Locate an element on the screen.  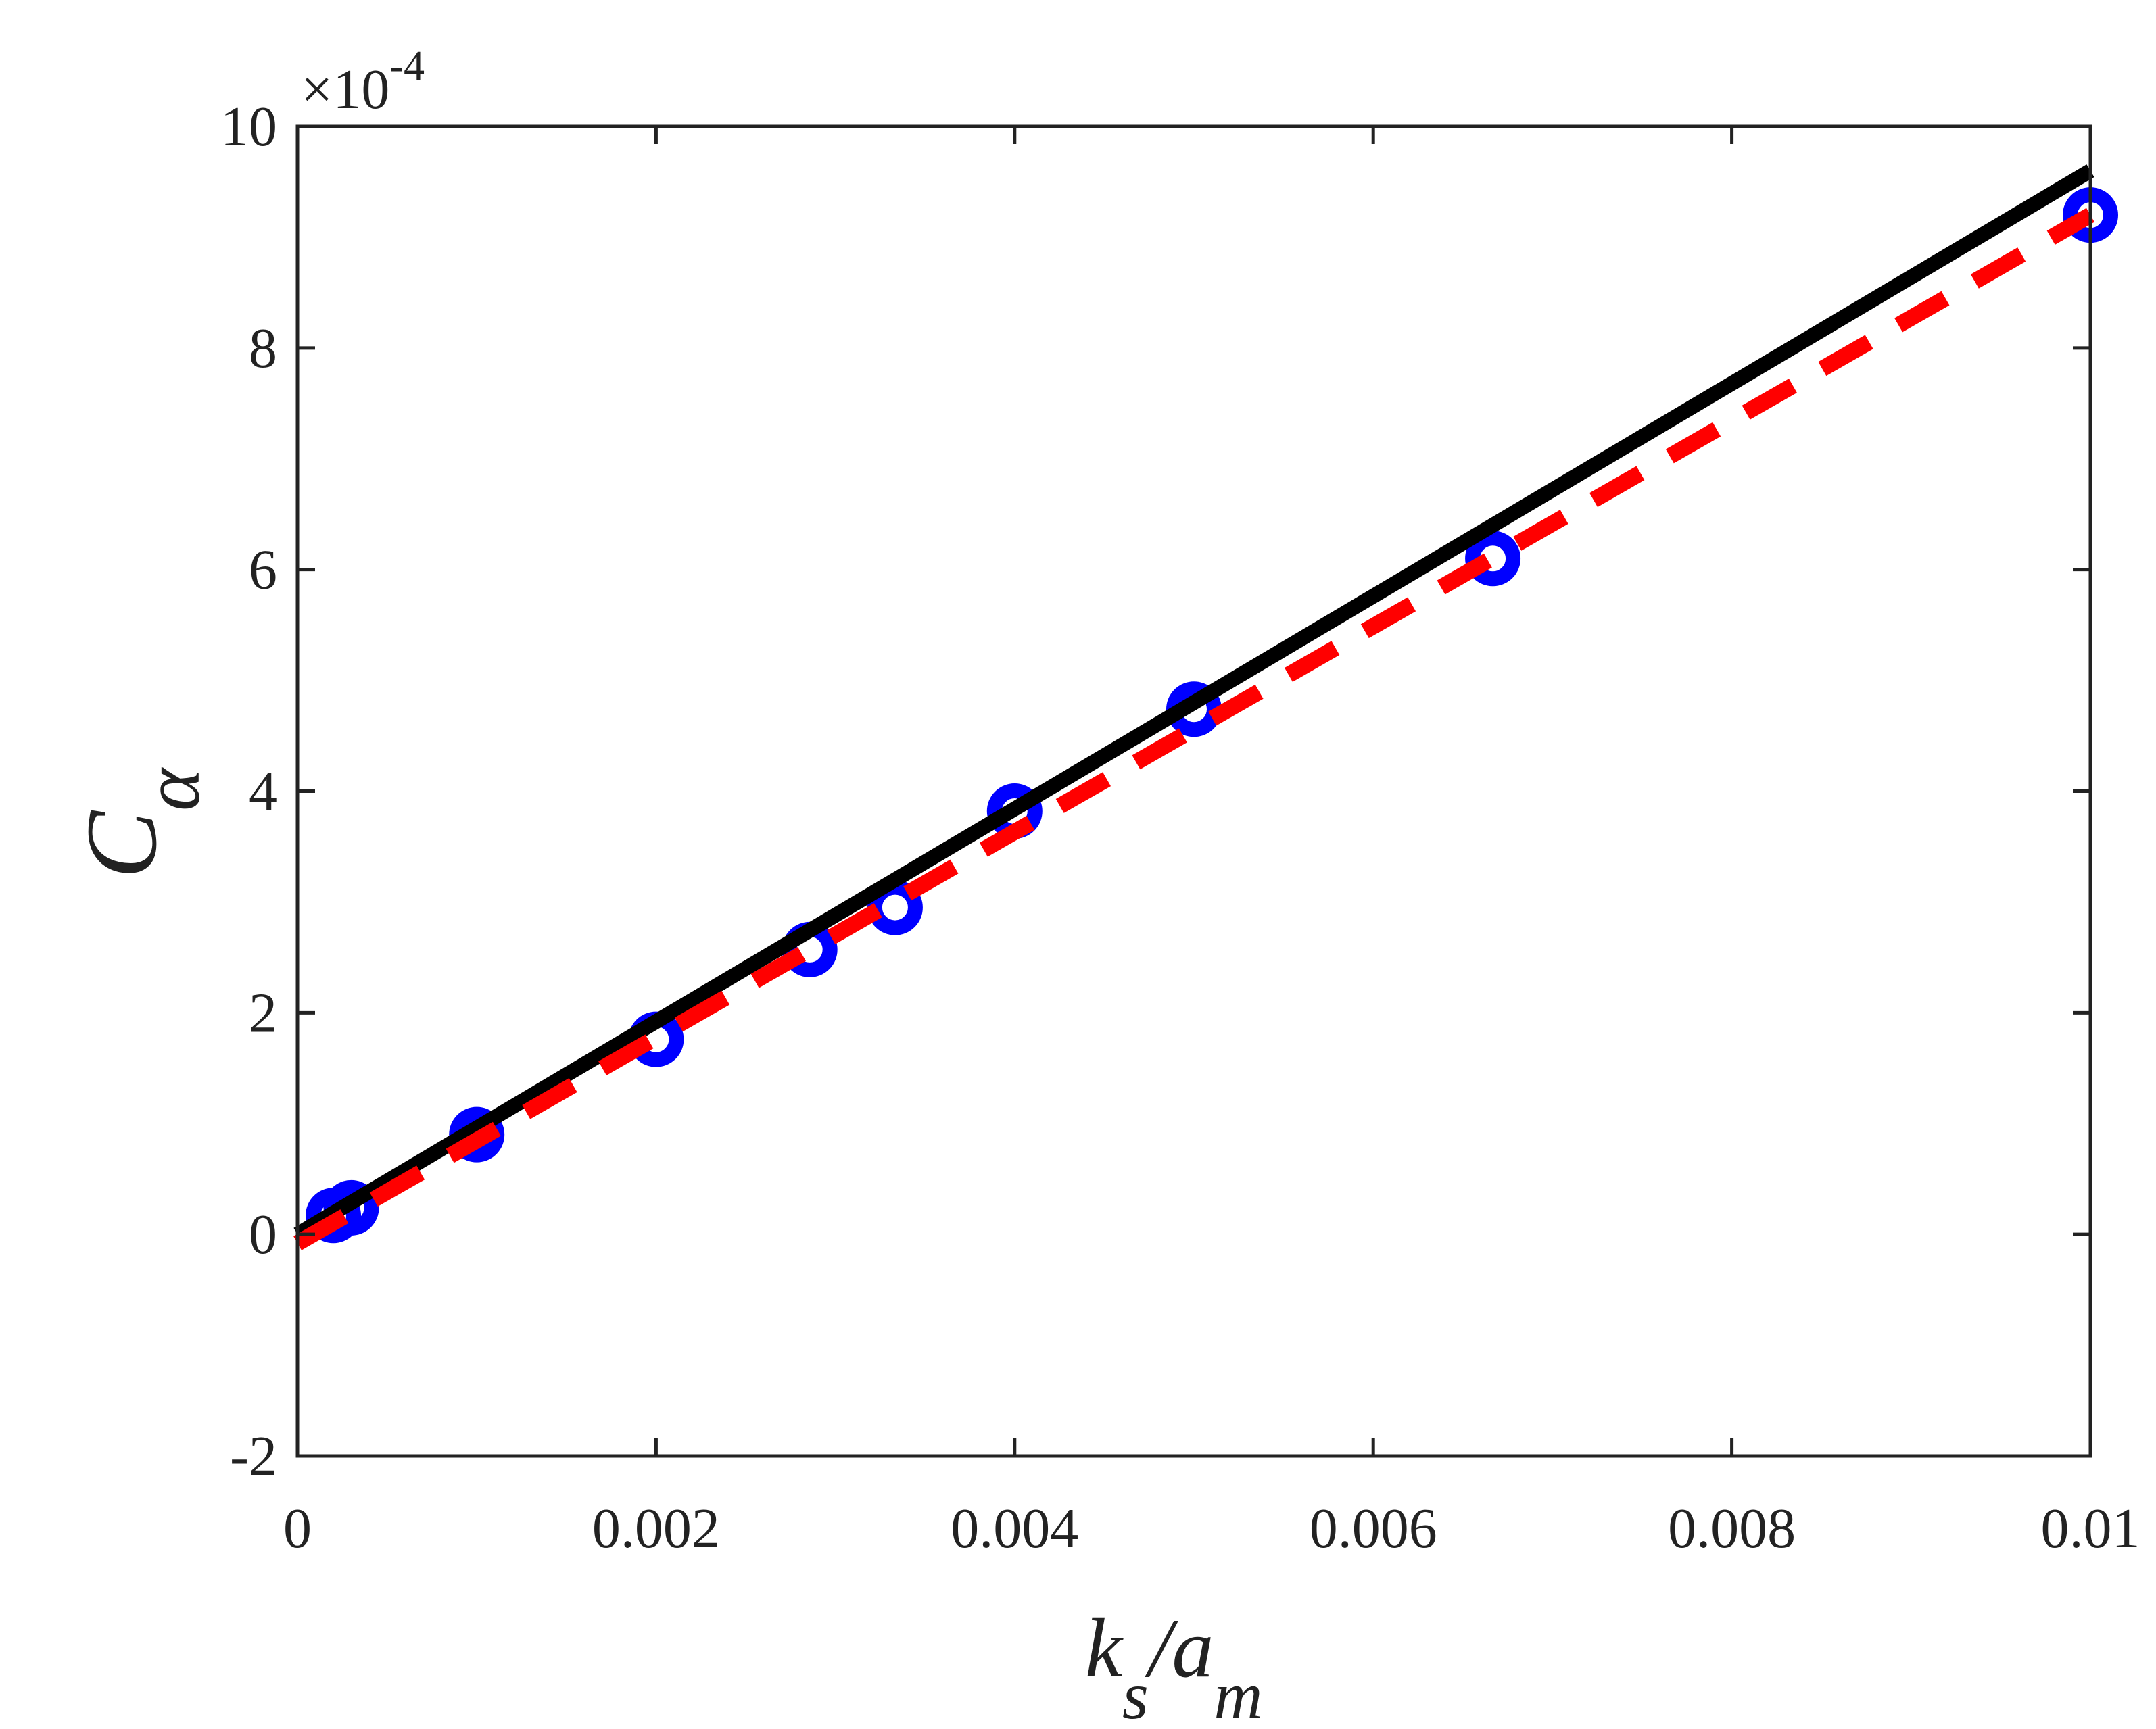
y-tick-label: 4 is located at coordinates (263, 792).